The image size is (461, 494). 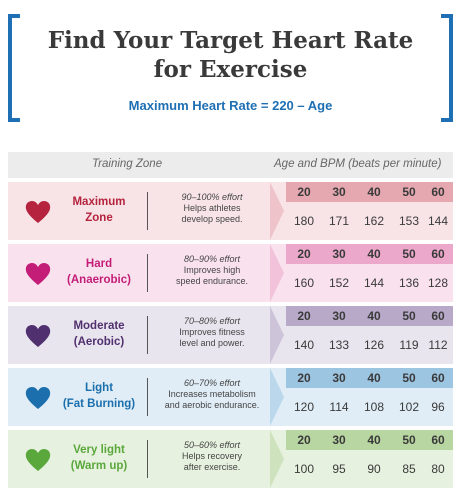 I want to click on effort-description: after exercise., so click(x=212, y=467).